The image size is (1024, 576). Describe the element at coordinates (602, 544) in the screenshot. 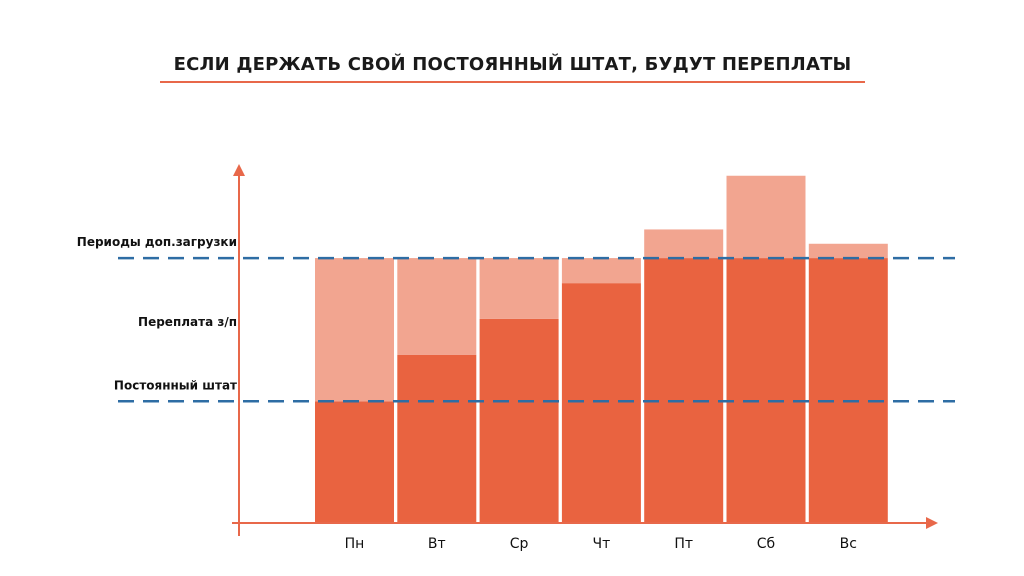

I see `x-tick-label: Чт` at that location.